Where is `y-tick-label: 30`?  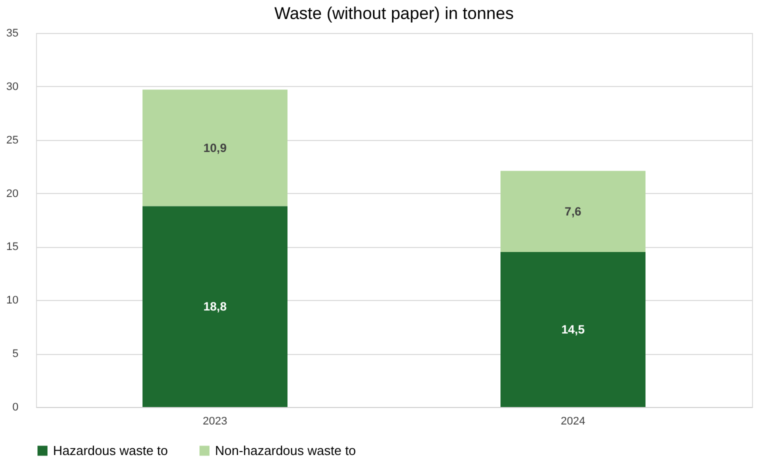 y-tick-label: 30 is located at coordinates (12, 86).